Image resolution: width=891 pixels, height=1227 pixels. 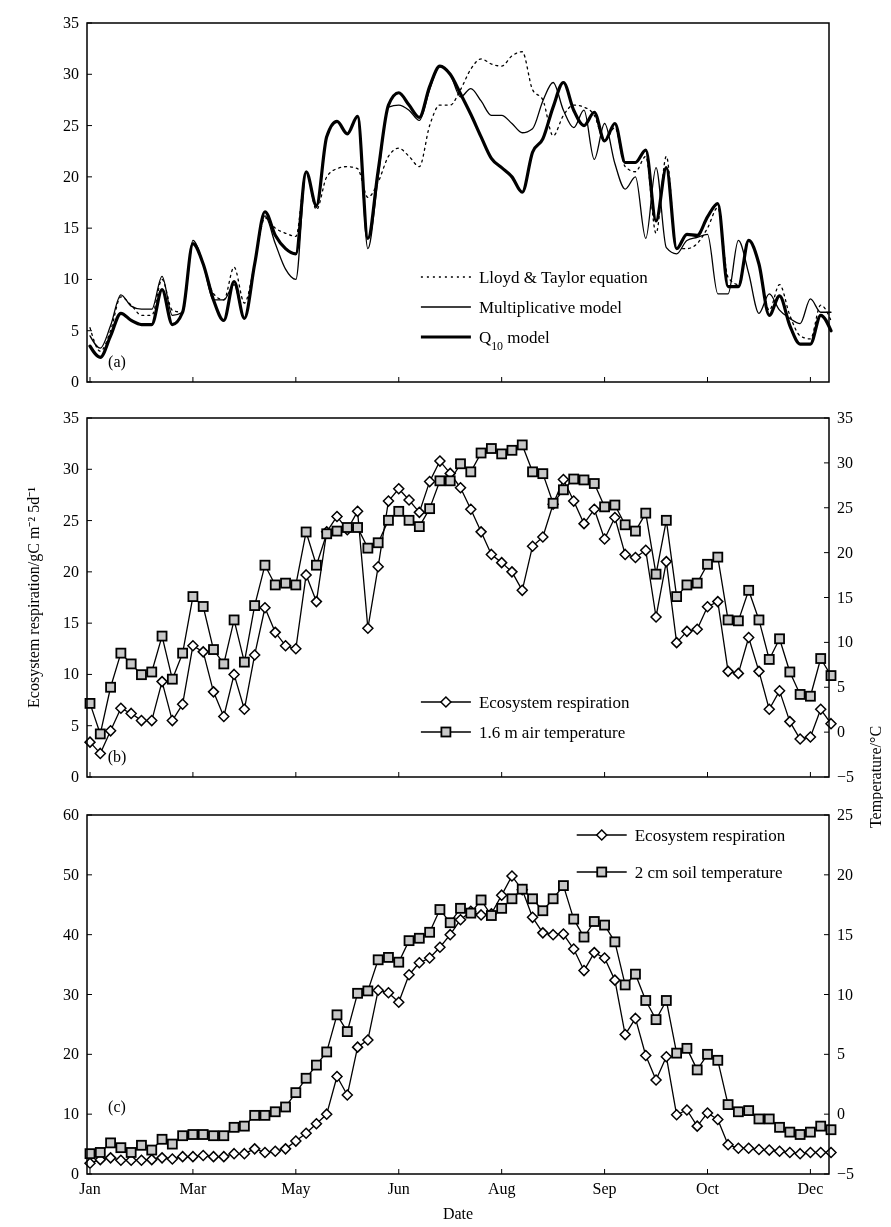 I want to click on x-tick-label: Aug, so click(x=501, y=1189).